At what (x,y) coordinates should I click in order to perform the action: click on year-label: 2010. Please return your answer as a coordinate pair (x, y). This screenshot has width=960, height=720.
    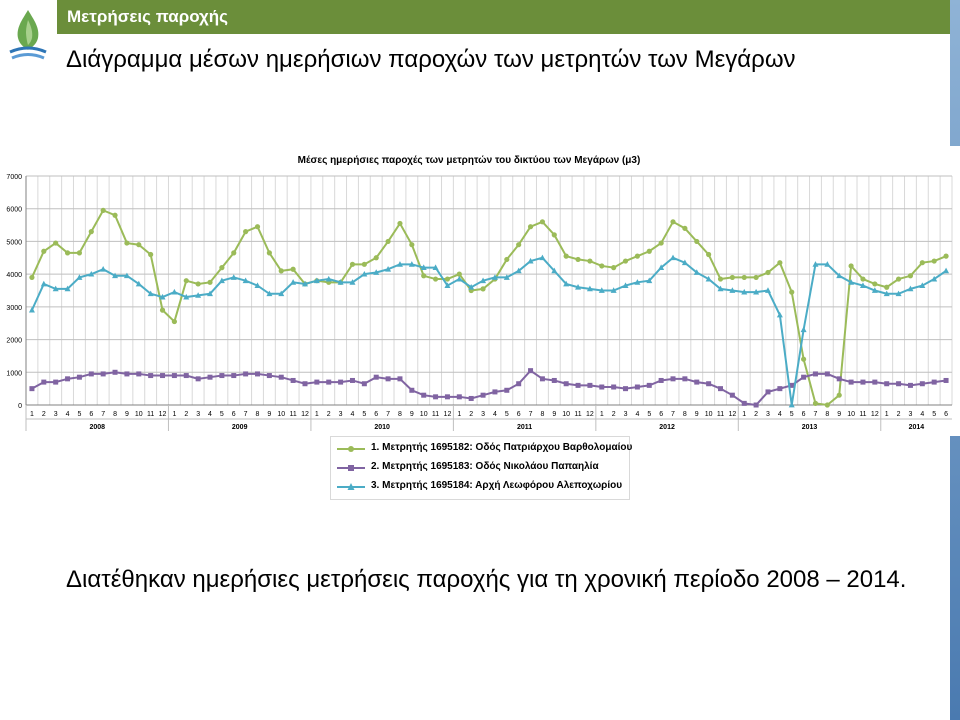
    Looking at the image, I should click on (382, 427).